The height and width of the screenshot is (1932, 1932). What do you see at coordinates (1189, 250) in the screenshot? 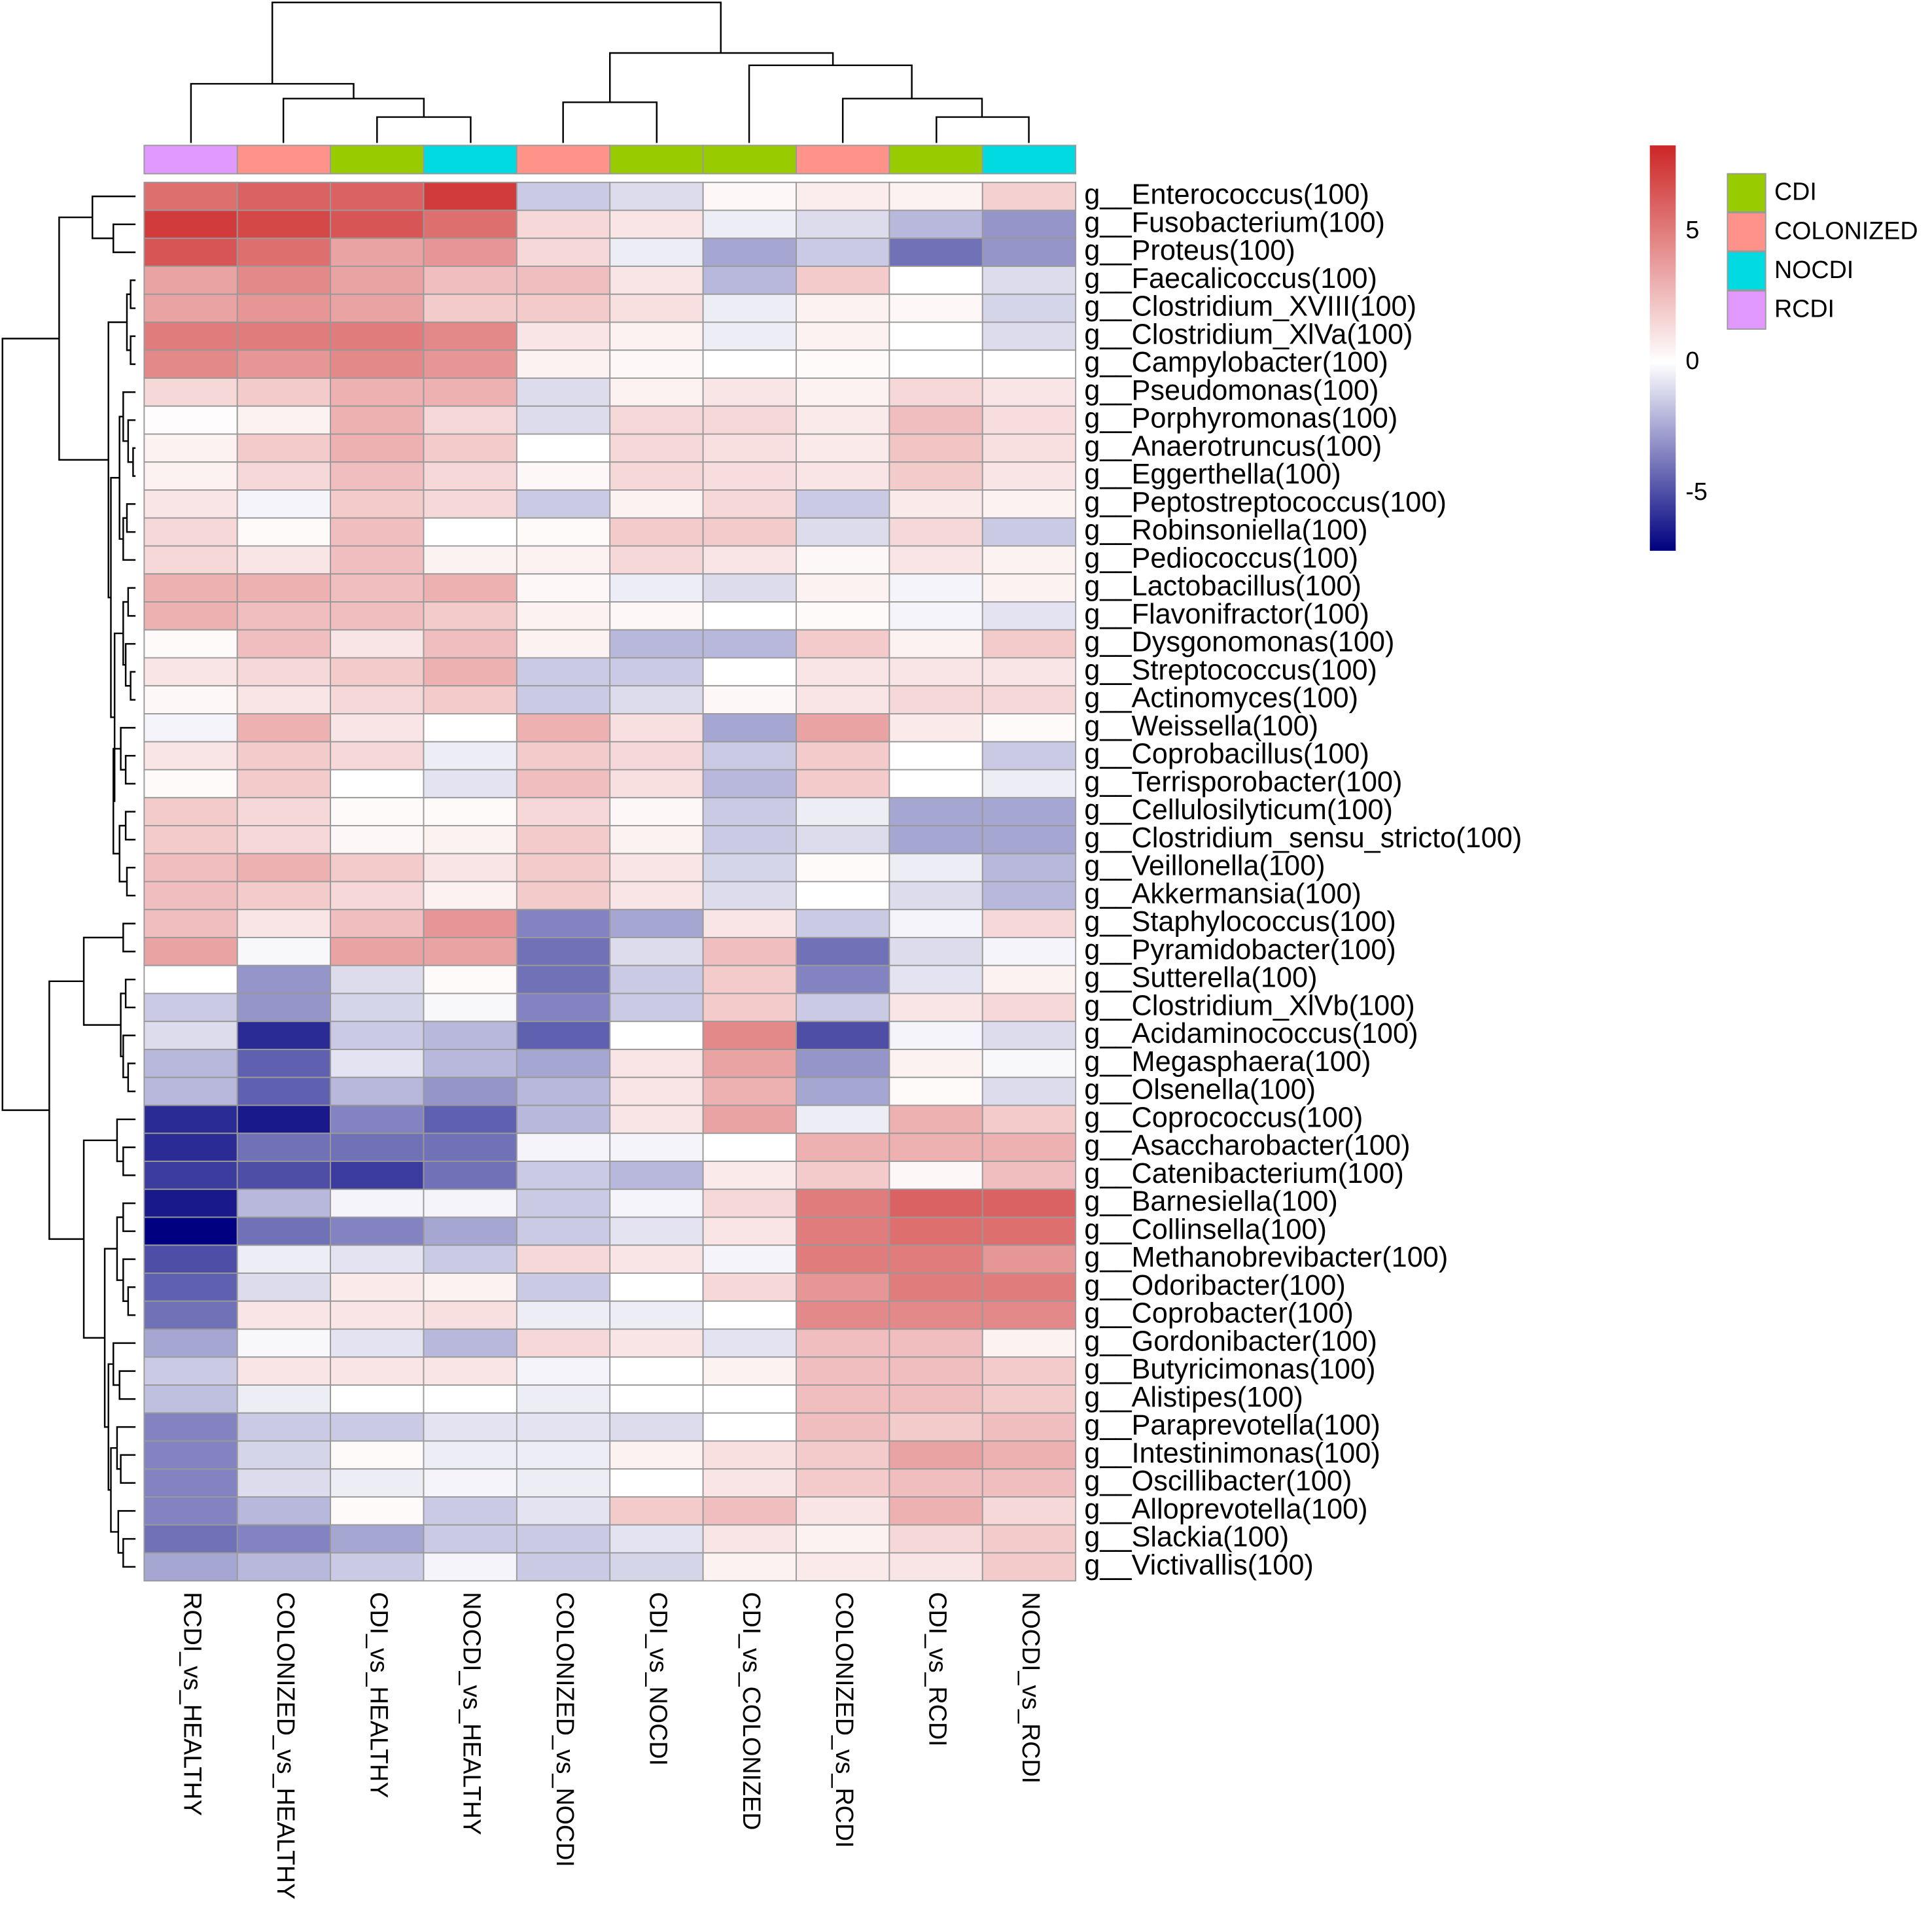
I see `row-label: g__Proteus(100)` at bounding box center [1189, 250].